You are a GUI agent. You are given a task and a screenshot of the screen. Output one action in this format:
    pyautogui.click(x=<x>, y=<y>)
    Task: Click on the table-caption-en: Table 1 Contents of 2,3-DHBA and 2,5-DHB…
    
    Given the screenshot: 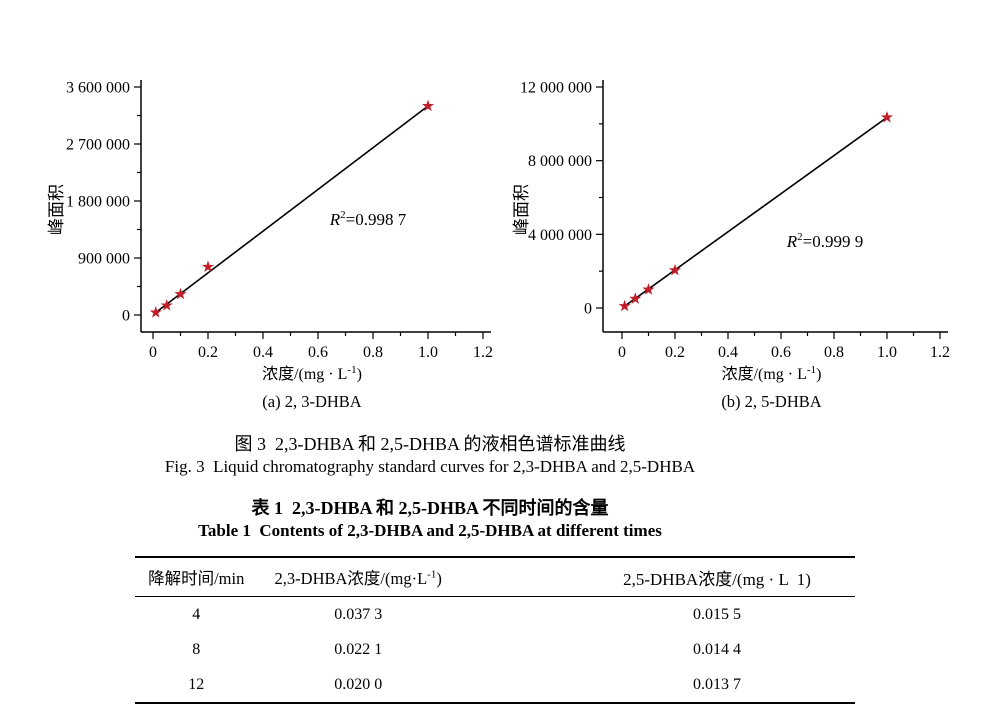 What is the action you would take?
    pyautogui.click(x=430, y=530)
    